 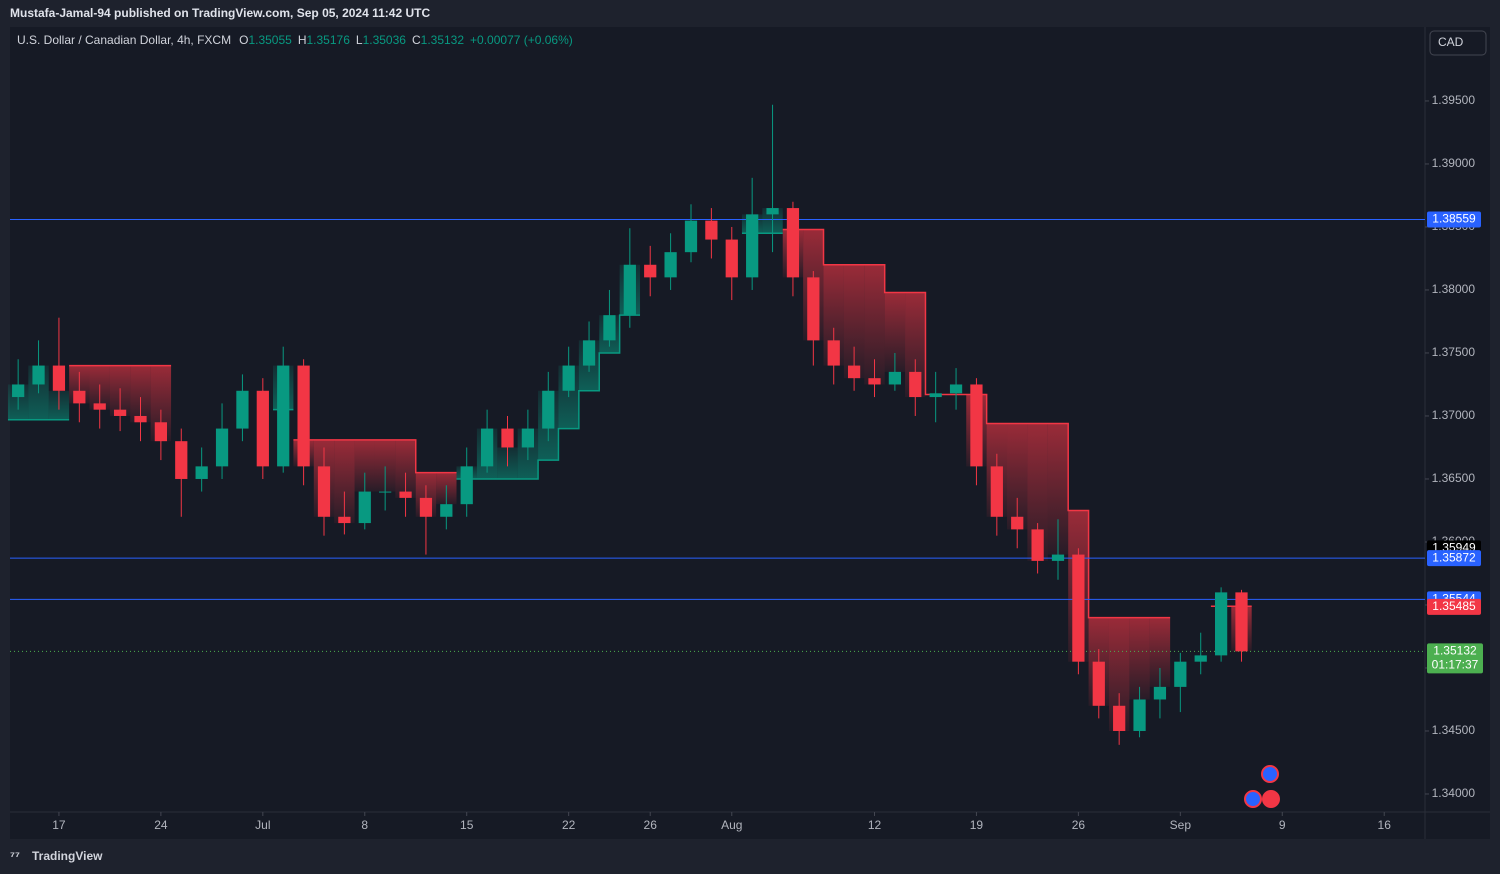 What do you see at coordinates (443, 40) in the screenshot?
I see `ohlc-value: 1.35132` at bounding box center [443, 40].